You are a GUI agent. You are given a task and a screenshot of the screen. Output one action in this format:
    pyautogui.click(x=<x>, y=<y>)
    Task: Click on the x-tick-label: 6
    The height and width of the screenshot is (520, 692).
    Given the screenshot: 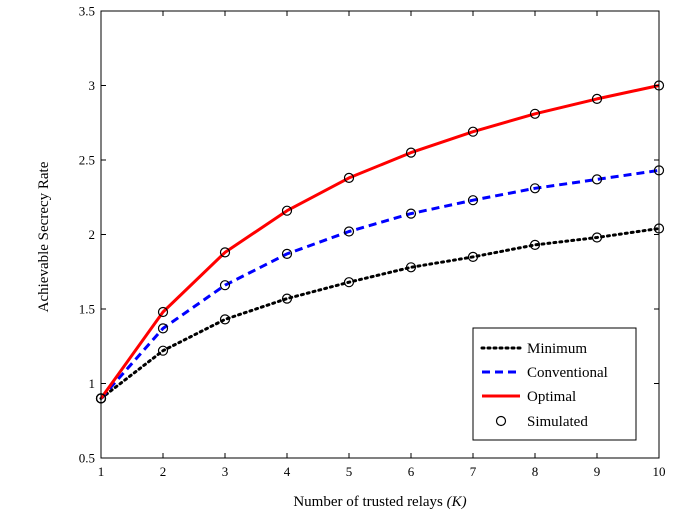 What is the action you would take?
    pyautogui.click(x=411, y=471)
    